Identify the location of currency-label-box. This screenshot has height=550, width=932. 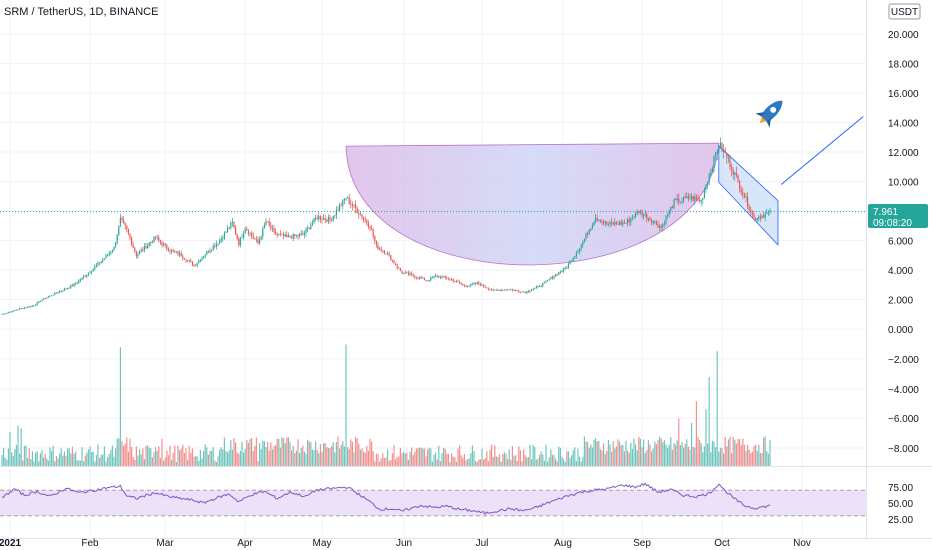
(904, 11).